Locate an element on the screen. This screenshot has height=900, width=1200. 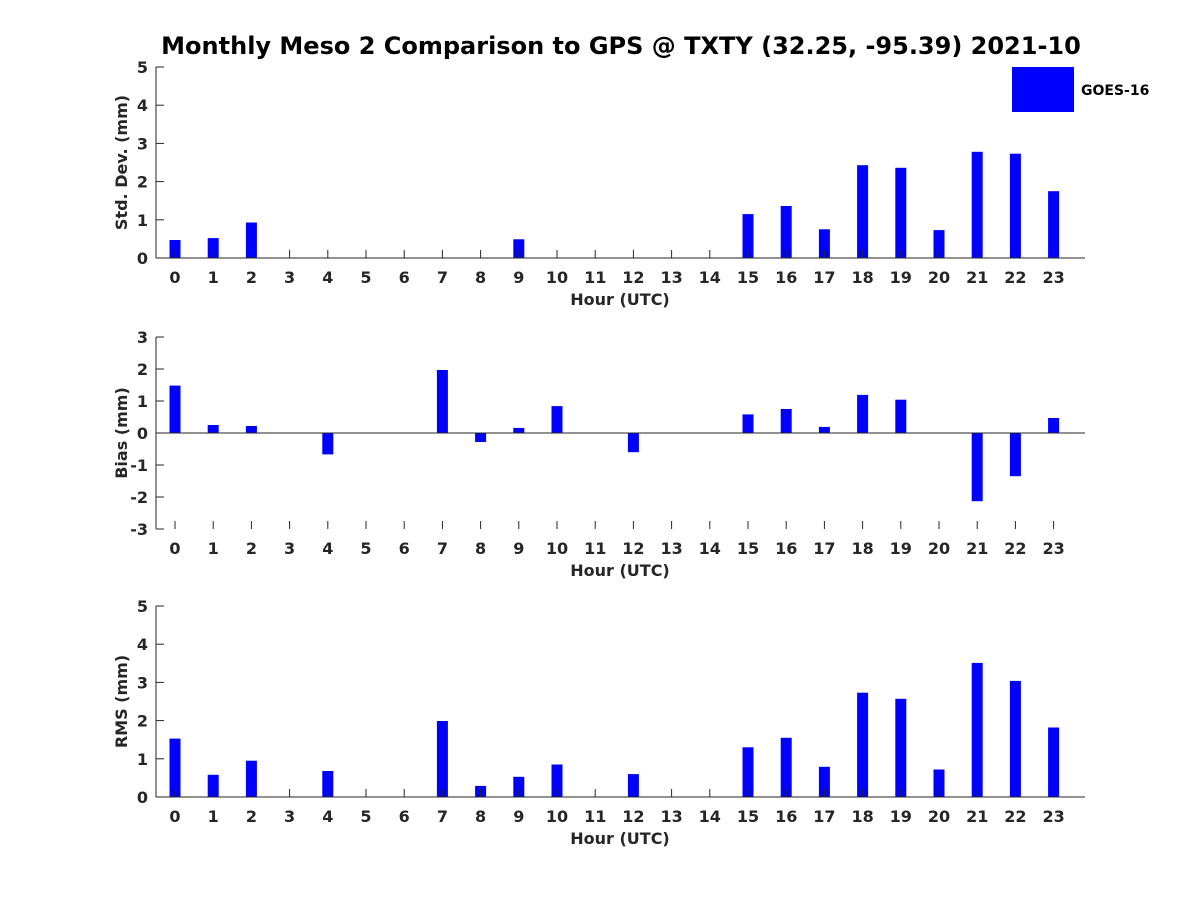
legend-label: GOES-16 is located at coordinates (1115, 91).